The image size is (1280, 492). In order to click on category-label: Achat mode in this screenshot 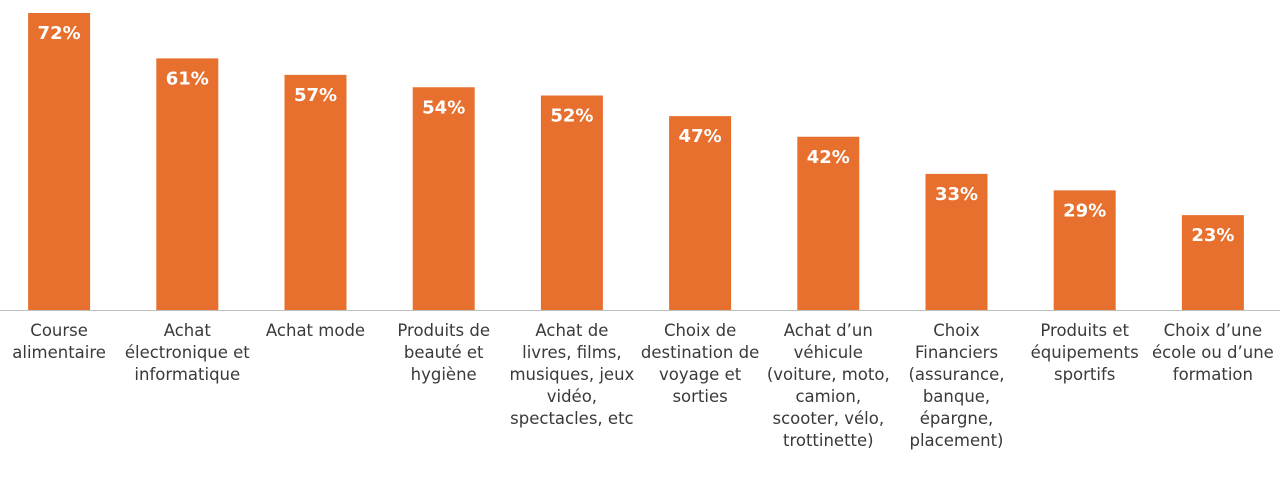, I will do `click(315, 330)`.